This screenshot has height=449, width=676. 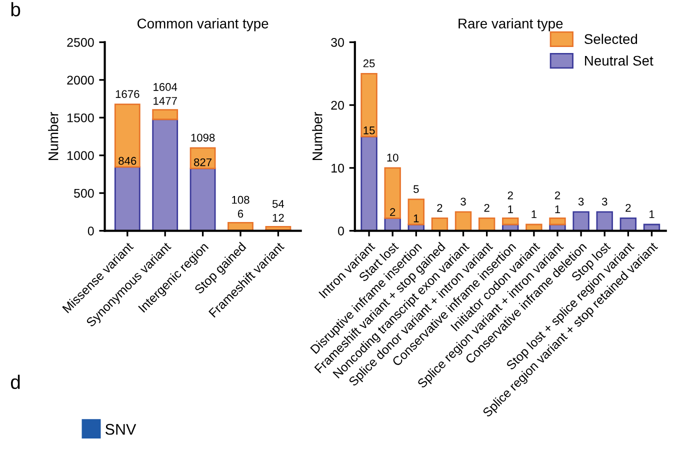 What do you see at coordinates (619, 60) in the screenshot?
I see `legend-label: Neutral Set` at bounding box center [619, 60].